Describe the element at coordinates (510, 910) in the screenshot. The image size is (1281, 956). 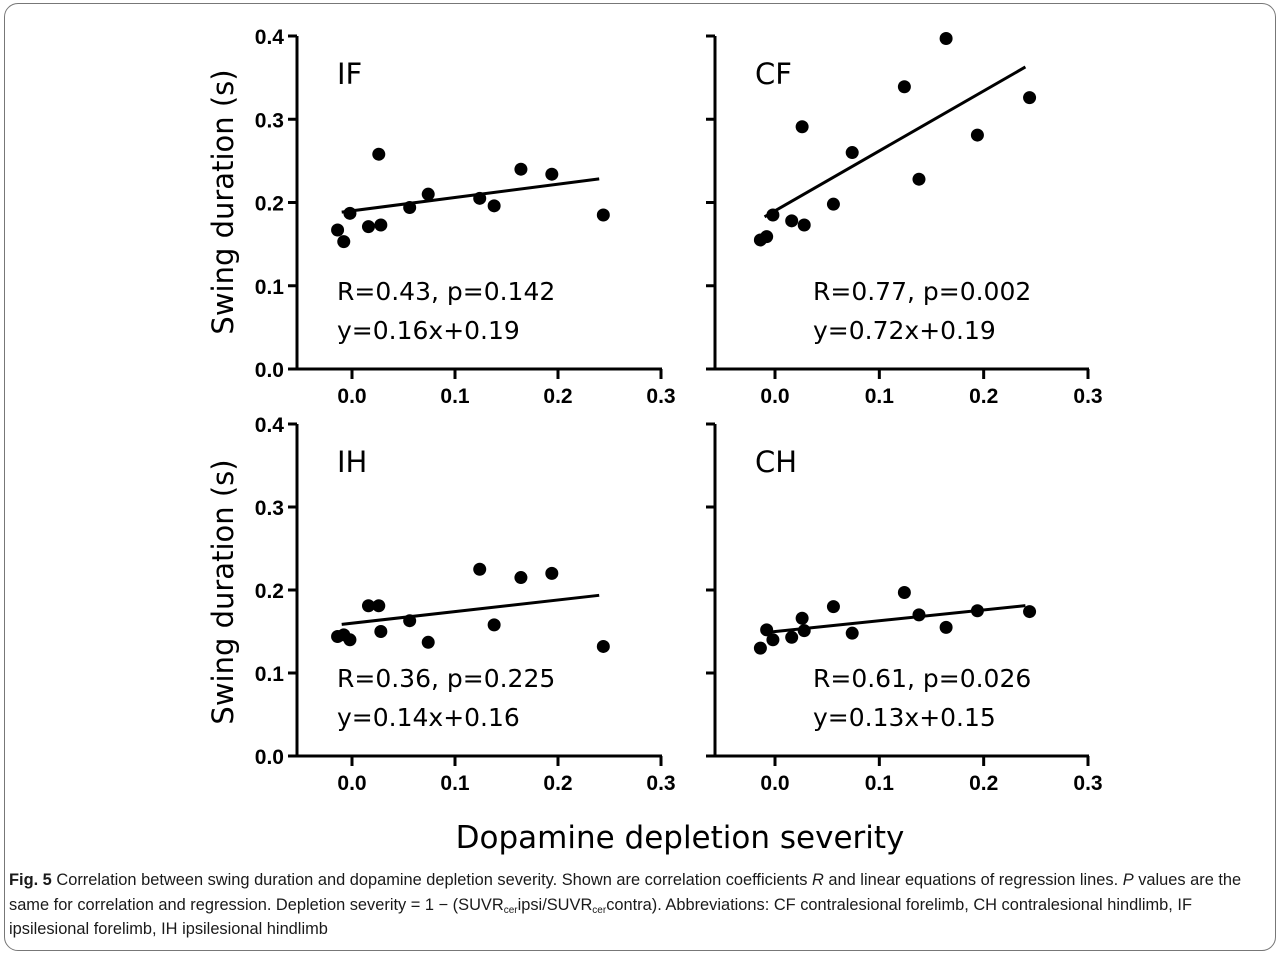
I see `caption-subscript-1: cer` at that location.